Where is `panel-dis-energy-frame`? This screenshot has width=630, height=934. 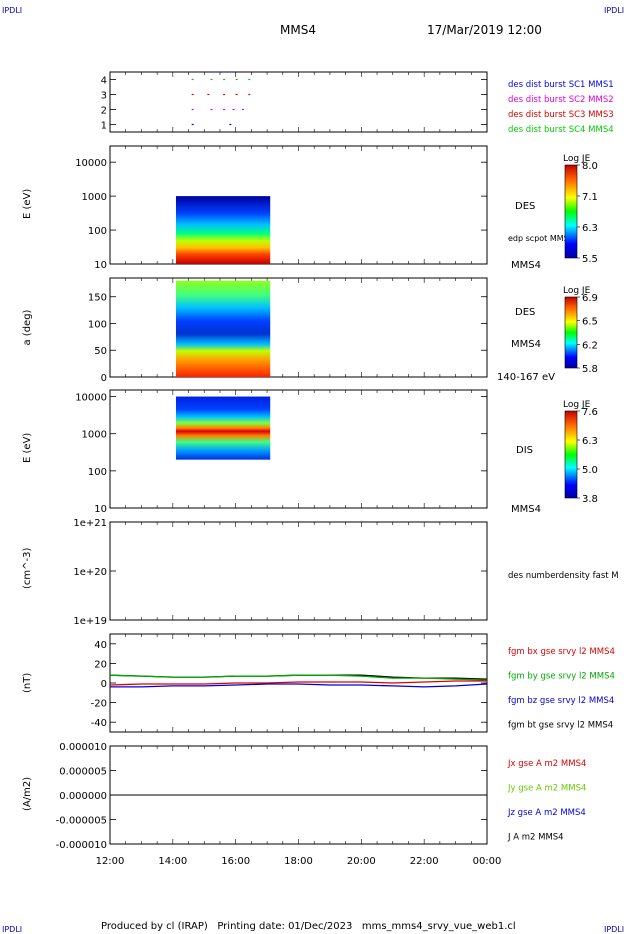 panel-dis-energy-frame is located at coordinates (298, 449).